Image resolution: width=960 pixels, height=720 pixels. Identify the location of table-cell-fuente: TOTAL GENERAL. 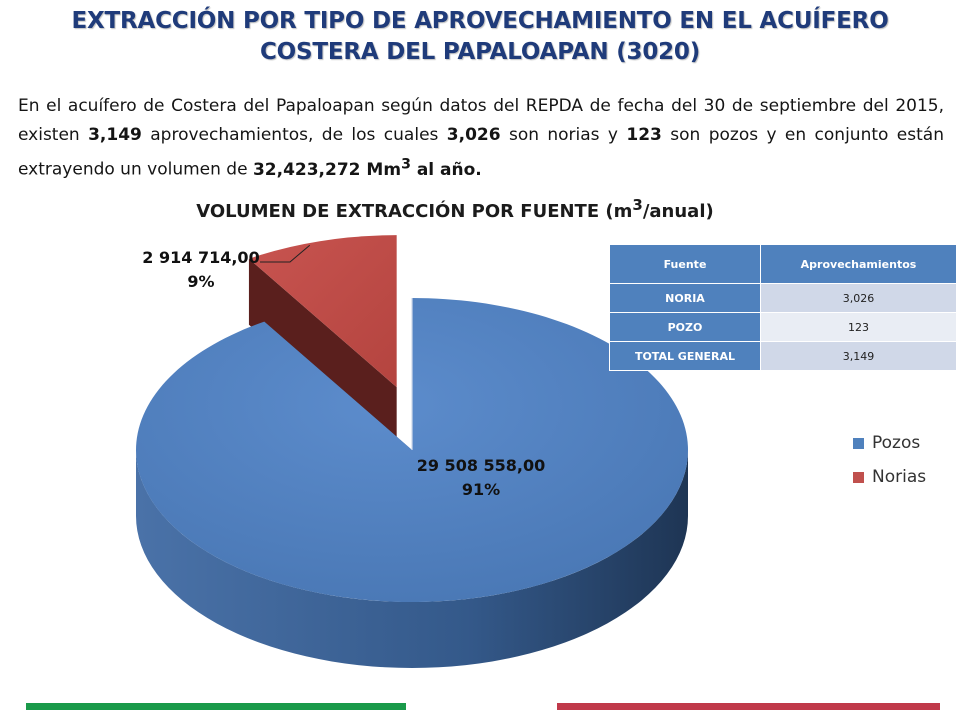
(685, 356).